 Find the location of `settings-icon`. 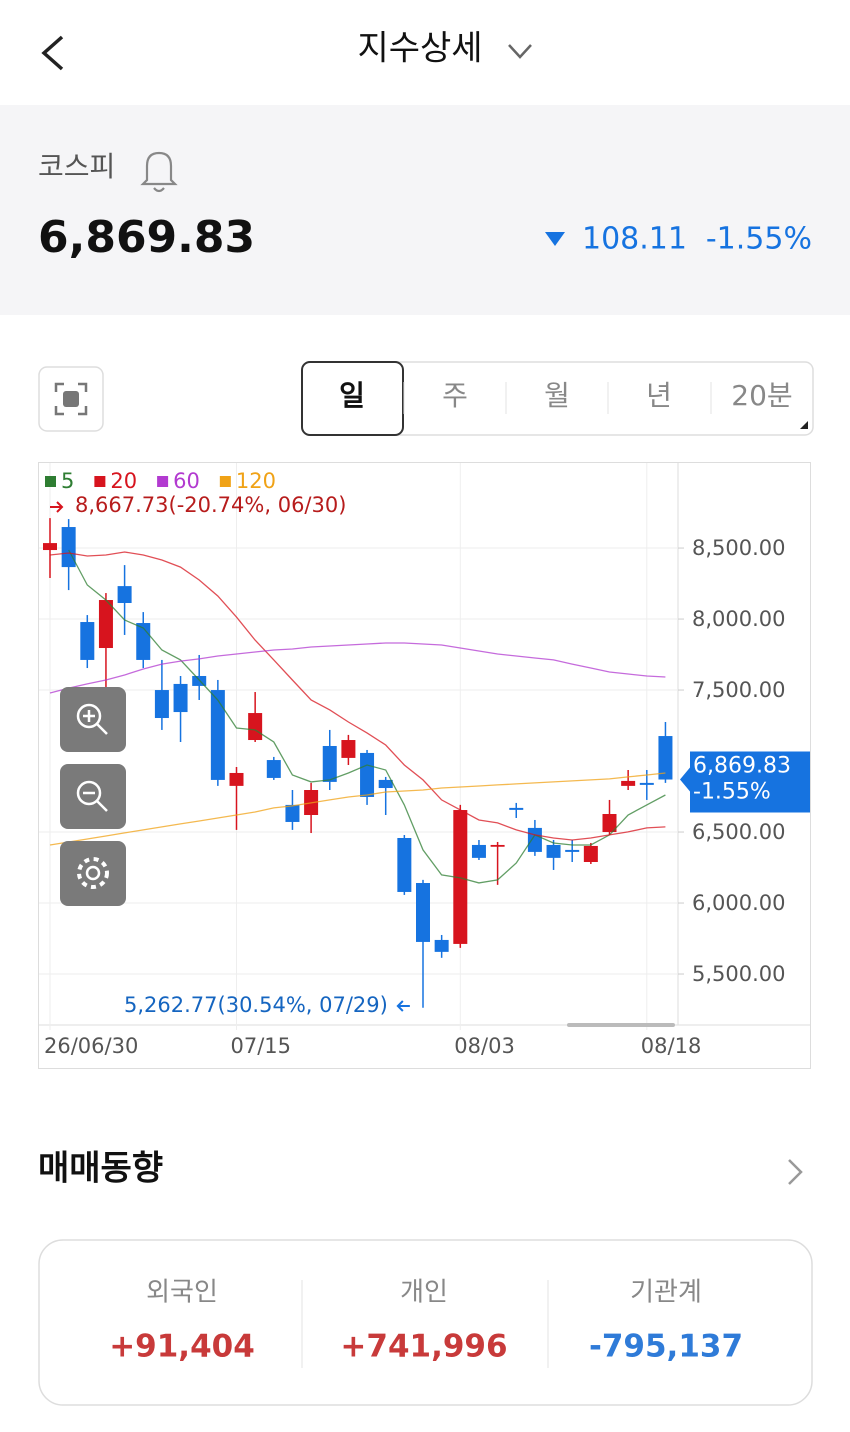

settings-icon is located at coordinates (93, 873).